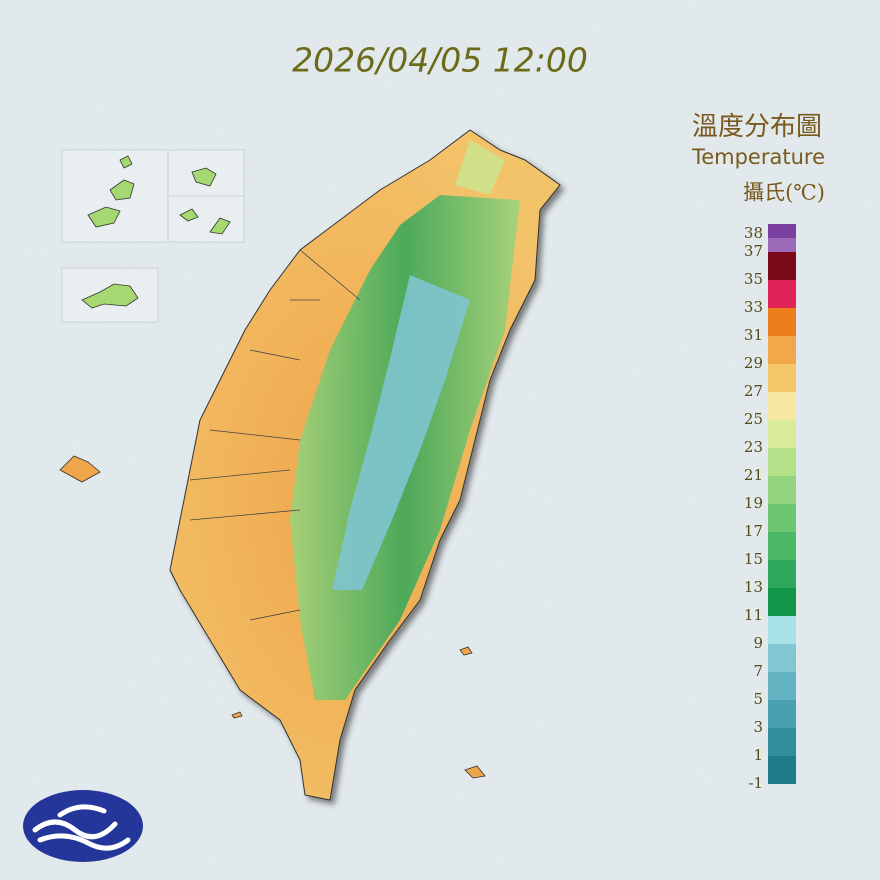 This screenshot has height=880, width=880. I want to click on legend-label: 9, so click(758, 643).